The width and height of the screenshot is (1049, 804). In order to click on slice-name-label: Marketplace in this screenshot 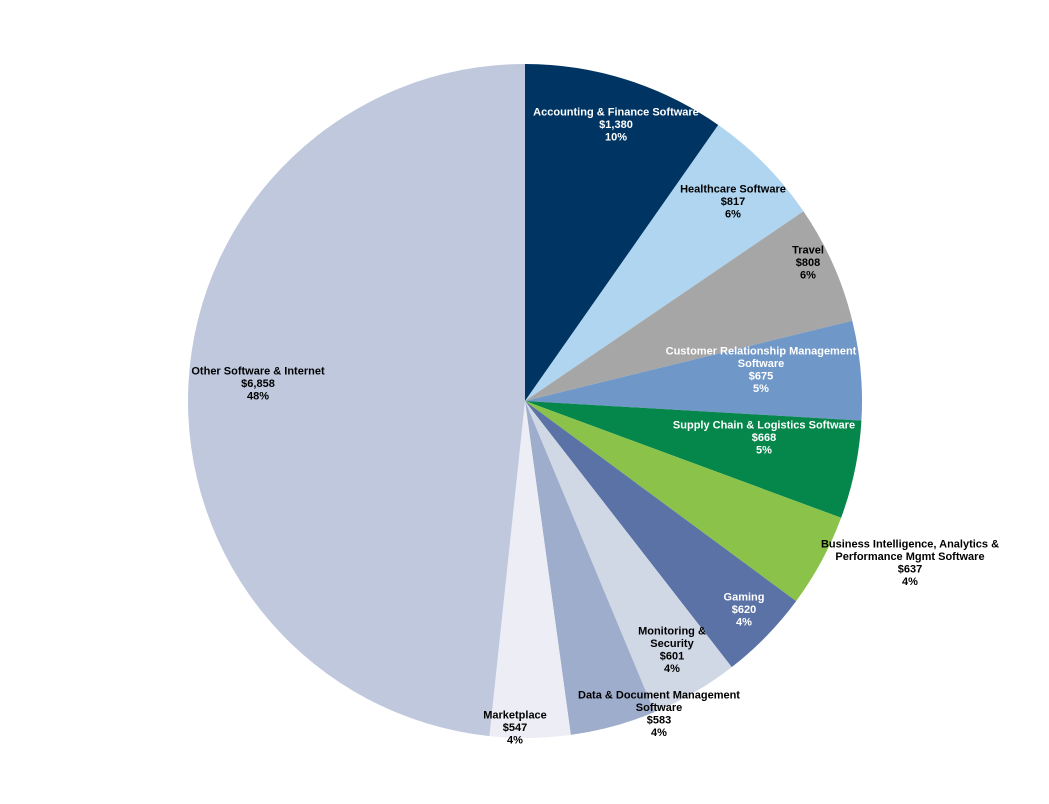, I will do `click(515, 716)`.